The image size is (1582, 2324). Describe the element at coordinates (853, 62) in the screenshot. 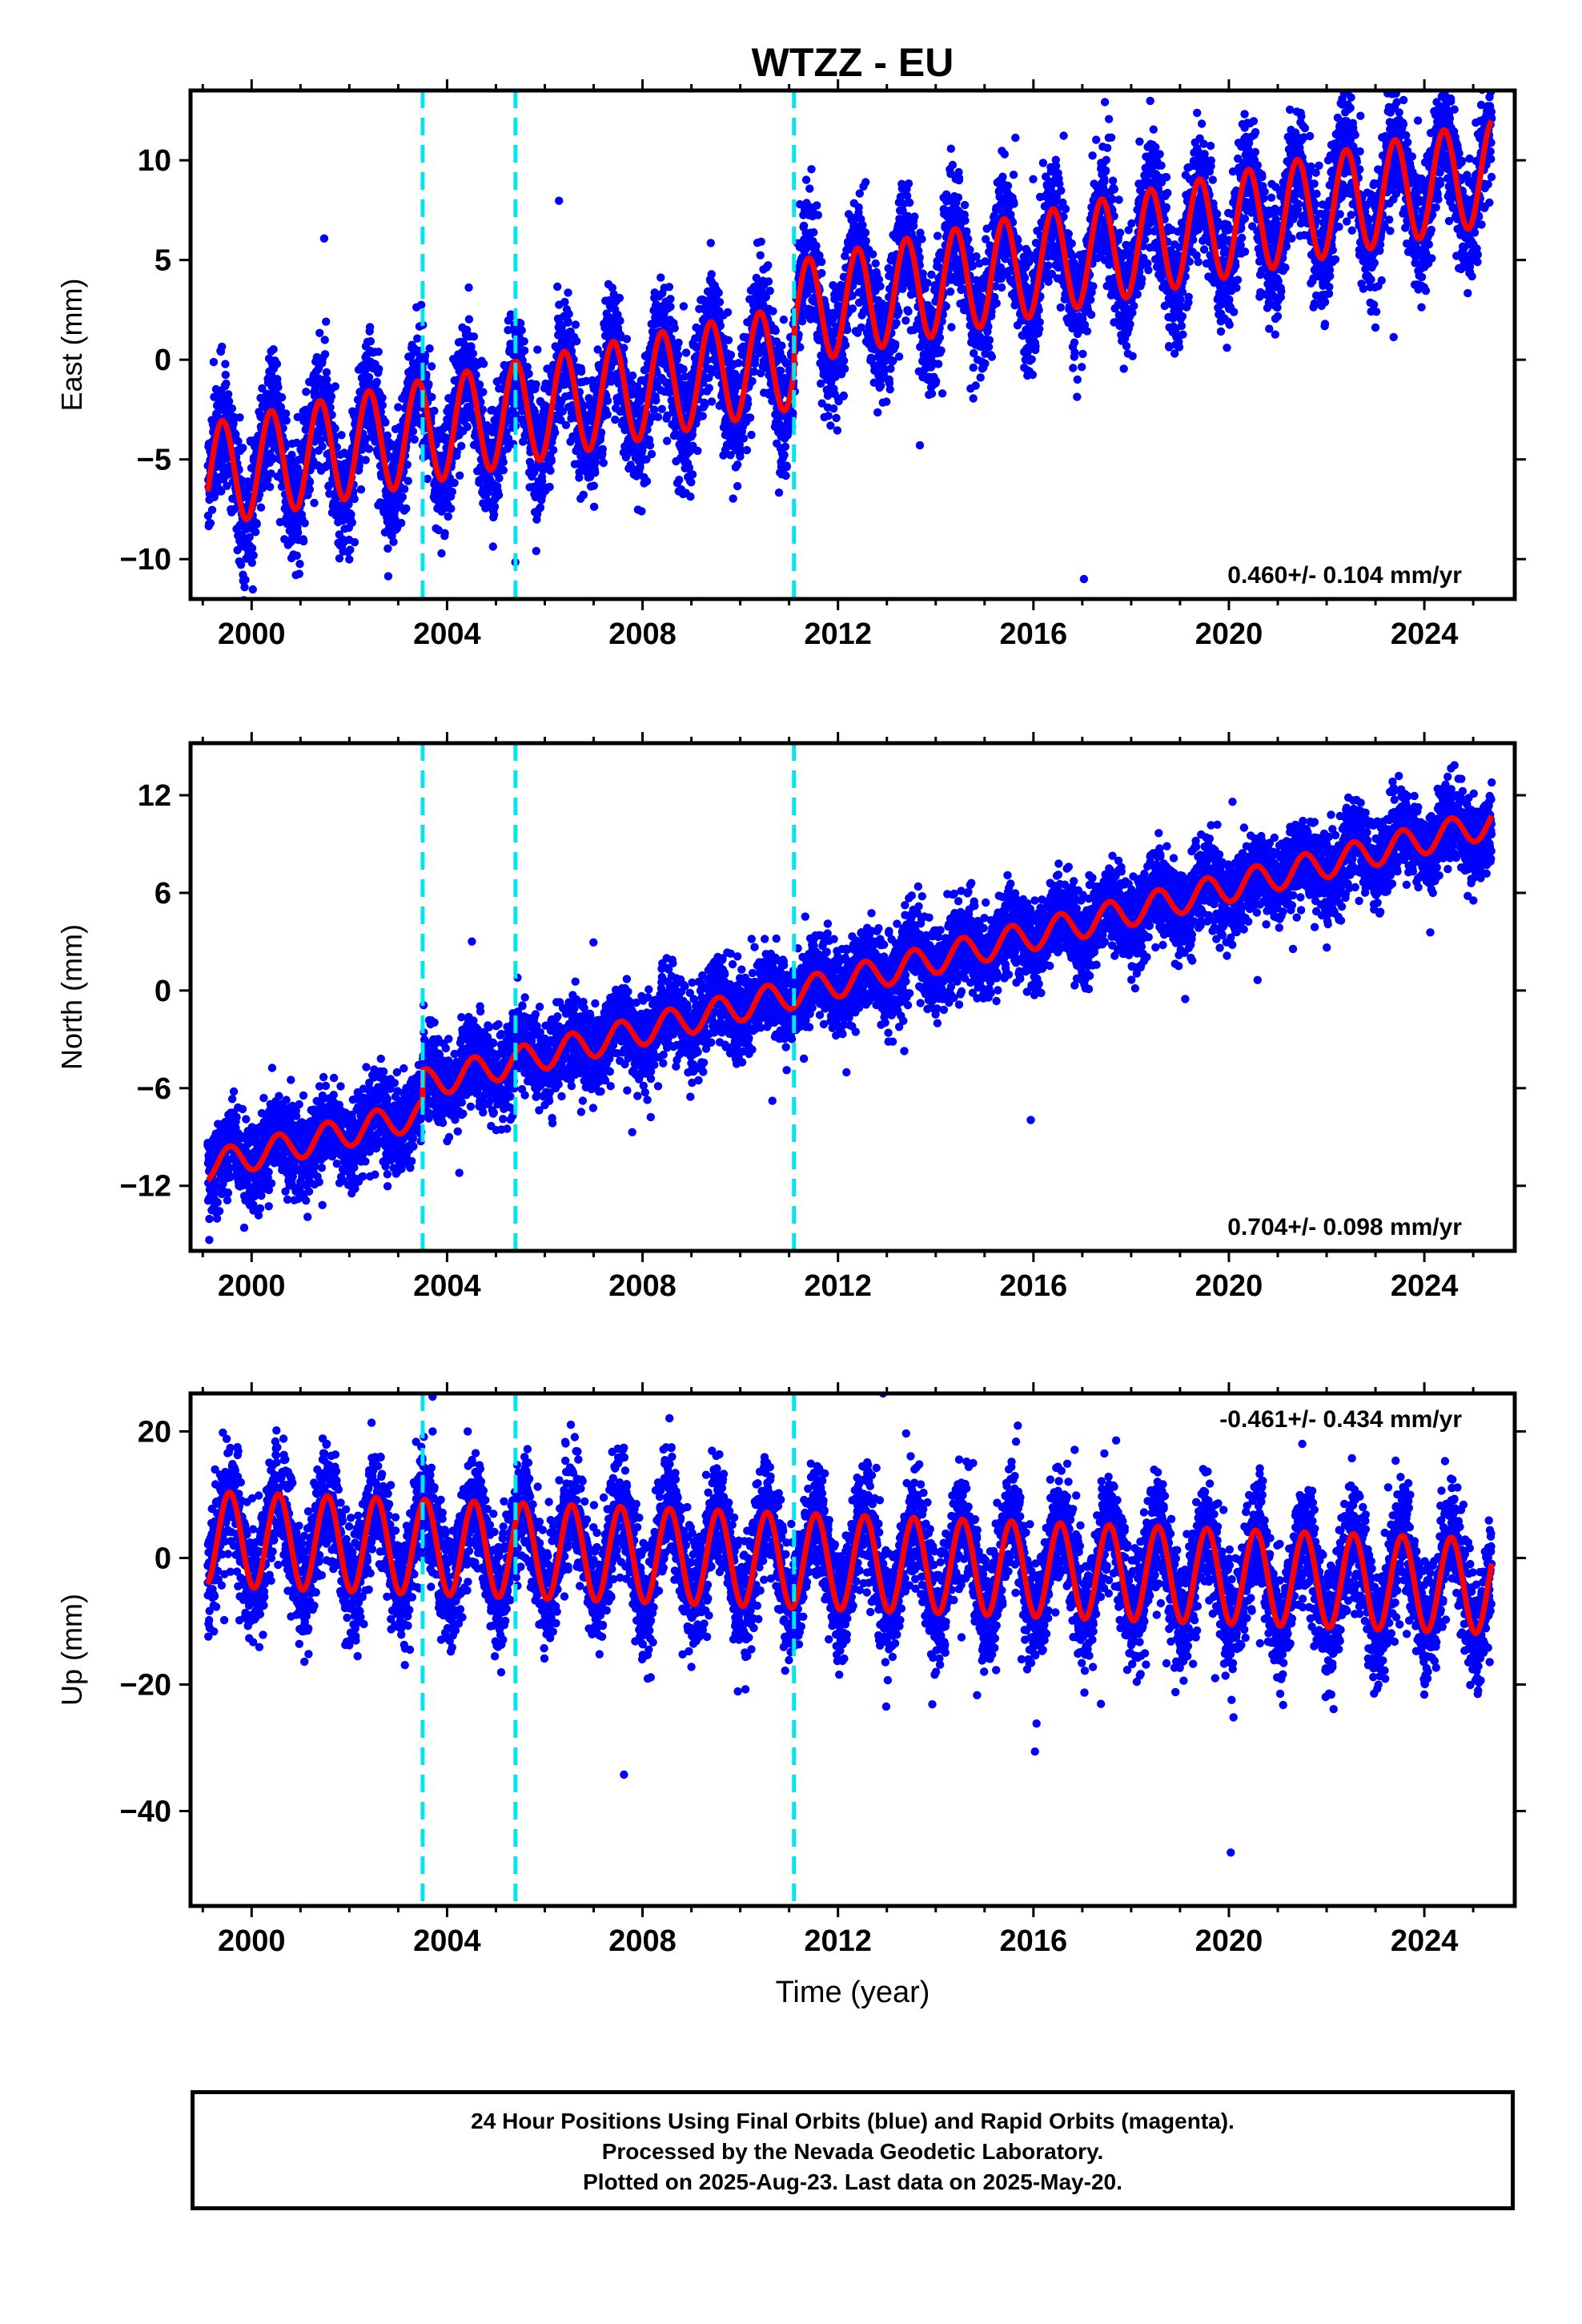

I see `figure-title: WTZZ - EU` at that location.